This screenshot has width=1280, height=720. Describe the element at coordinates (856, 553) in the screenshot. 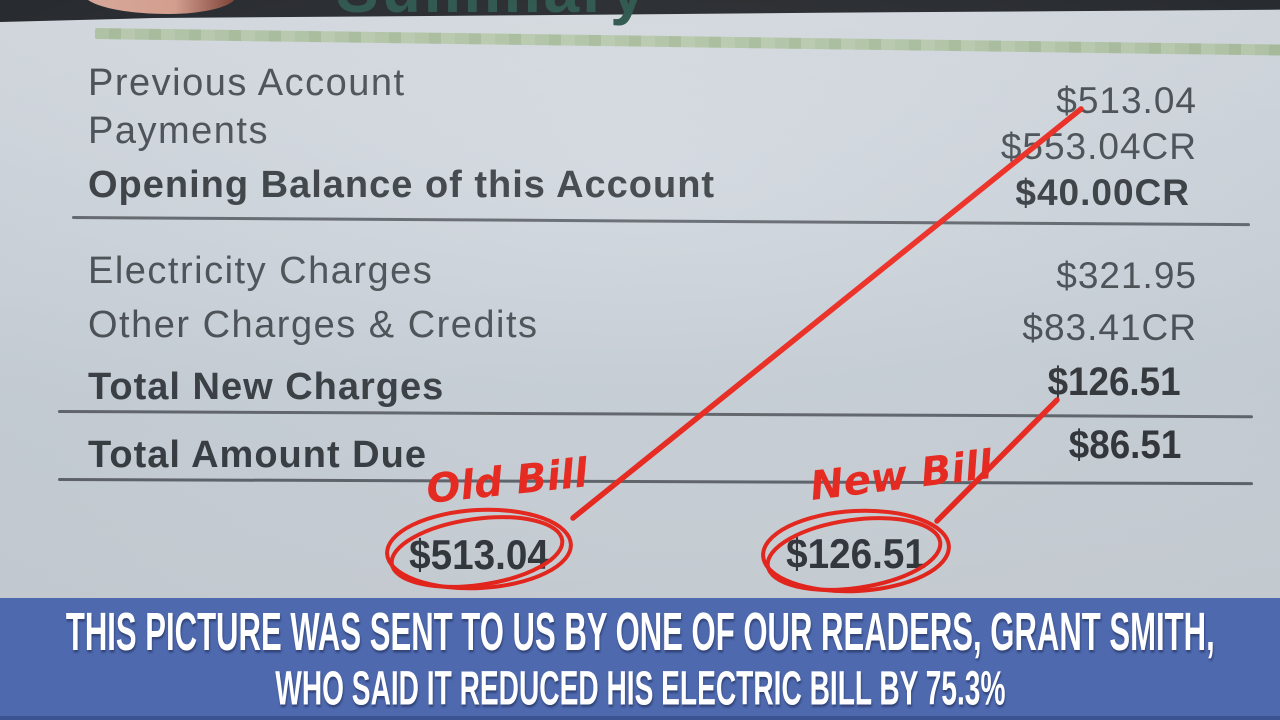

I see `new-bill-amount: $126.51` at that location.